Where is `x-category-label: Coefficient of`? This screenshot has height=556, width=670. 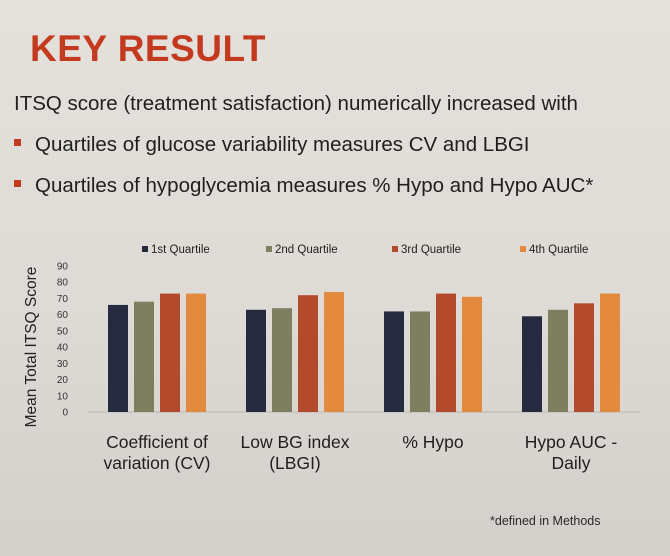 x-category-label: Coefficient of is located at coordinates (157, 442).